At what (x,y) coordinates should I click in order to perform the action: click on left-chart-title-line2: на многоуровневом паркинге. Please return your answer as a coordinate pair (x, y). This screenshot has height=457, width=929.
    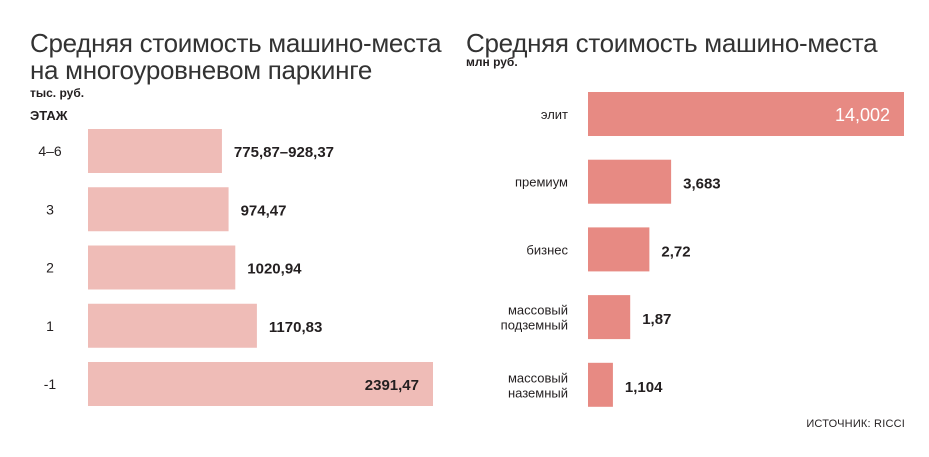
    Looking at the image, I should click on (201, 70).